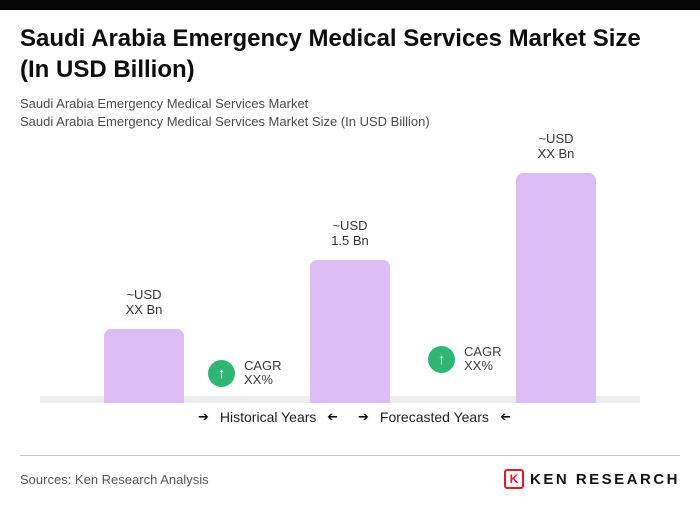  What do you see at coordinates (478, 365) in the screenshot?
I see `cagr-value-2: XX%` at bounding box center [478, 365].